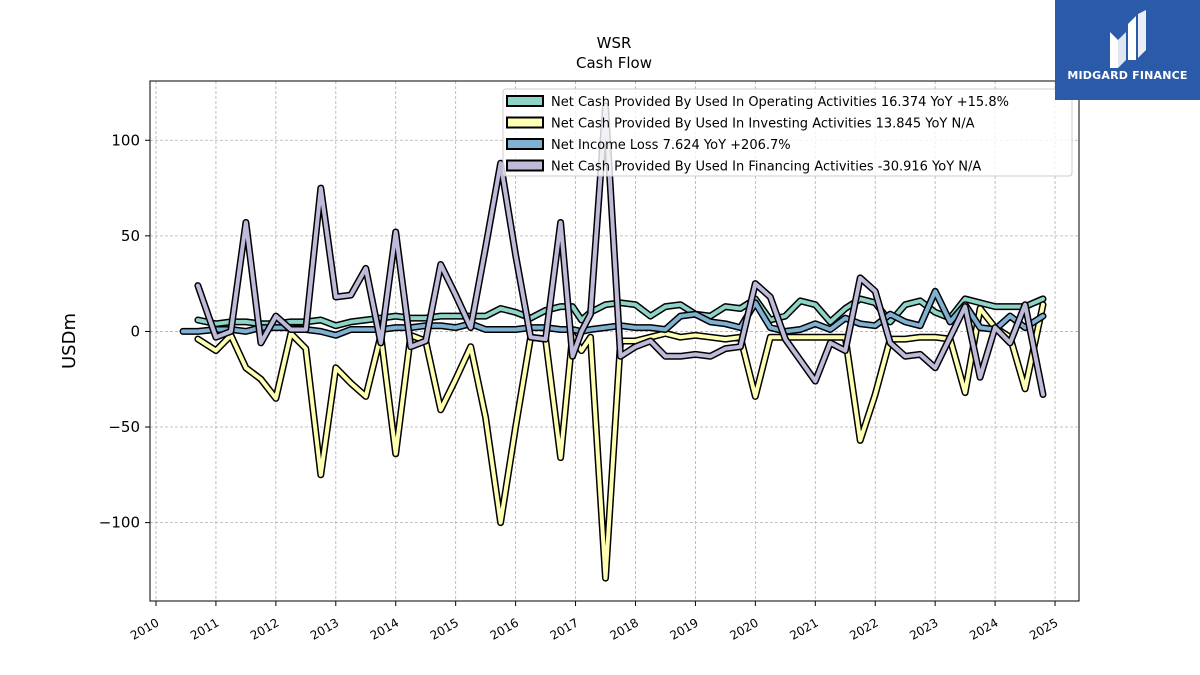  Describe the element at coordinates (125, 140) in the screenshot. I see `y-tick-label: 100` at that location.